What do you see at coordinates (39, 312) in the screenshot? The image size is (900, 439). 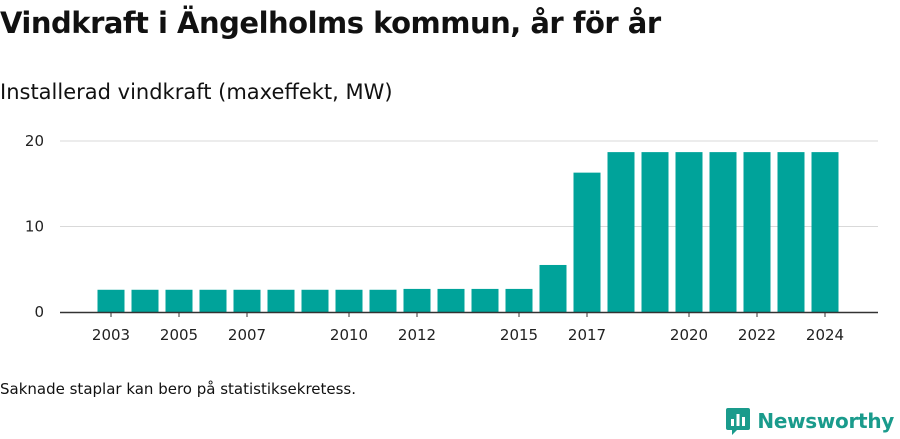 I see `y-tick-label: 0` at bounding box center [39, 312].